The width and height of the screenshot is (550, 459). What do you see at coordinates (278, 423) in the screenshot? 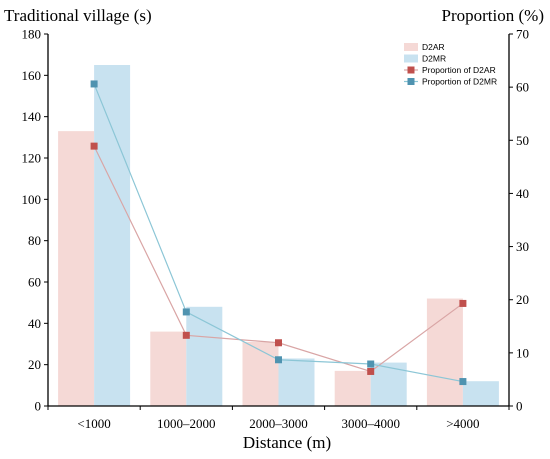
I see `x-tick-label-3: 2000–3000` at bounding box center [278, 423].